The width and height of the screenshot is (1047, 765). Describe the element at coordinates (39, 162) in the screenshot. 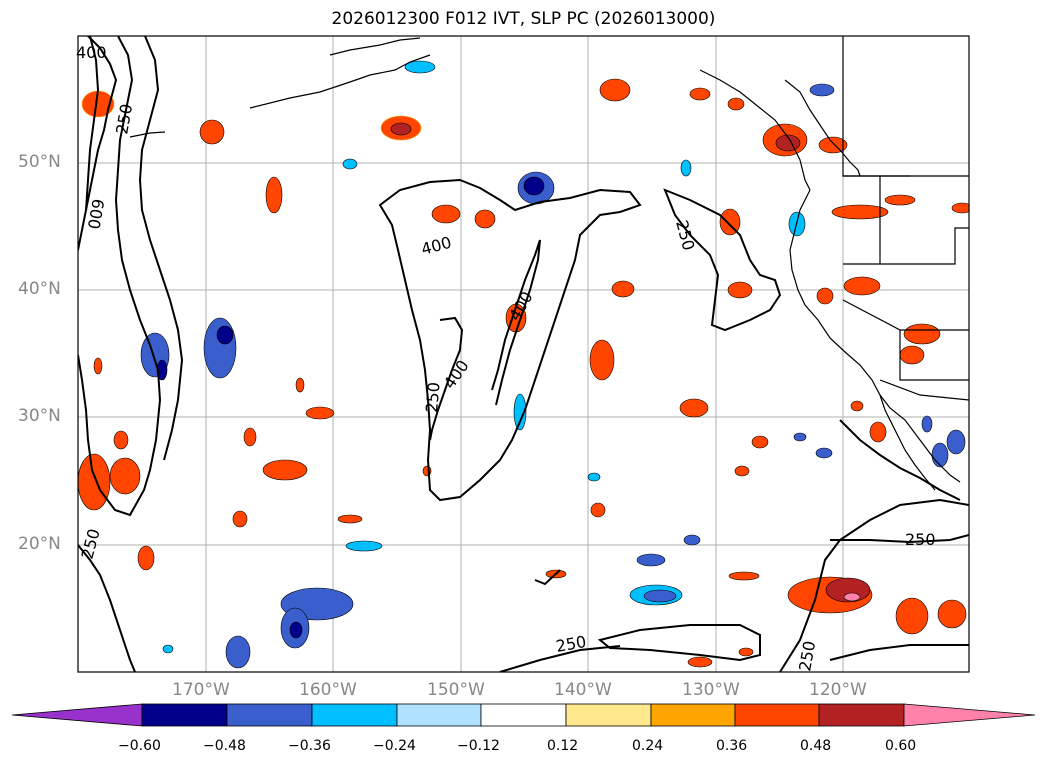

I see `lat-label: 50°N` at that location.